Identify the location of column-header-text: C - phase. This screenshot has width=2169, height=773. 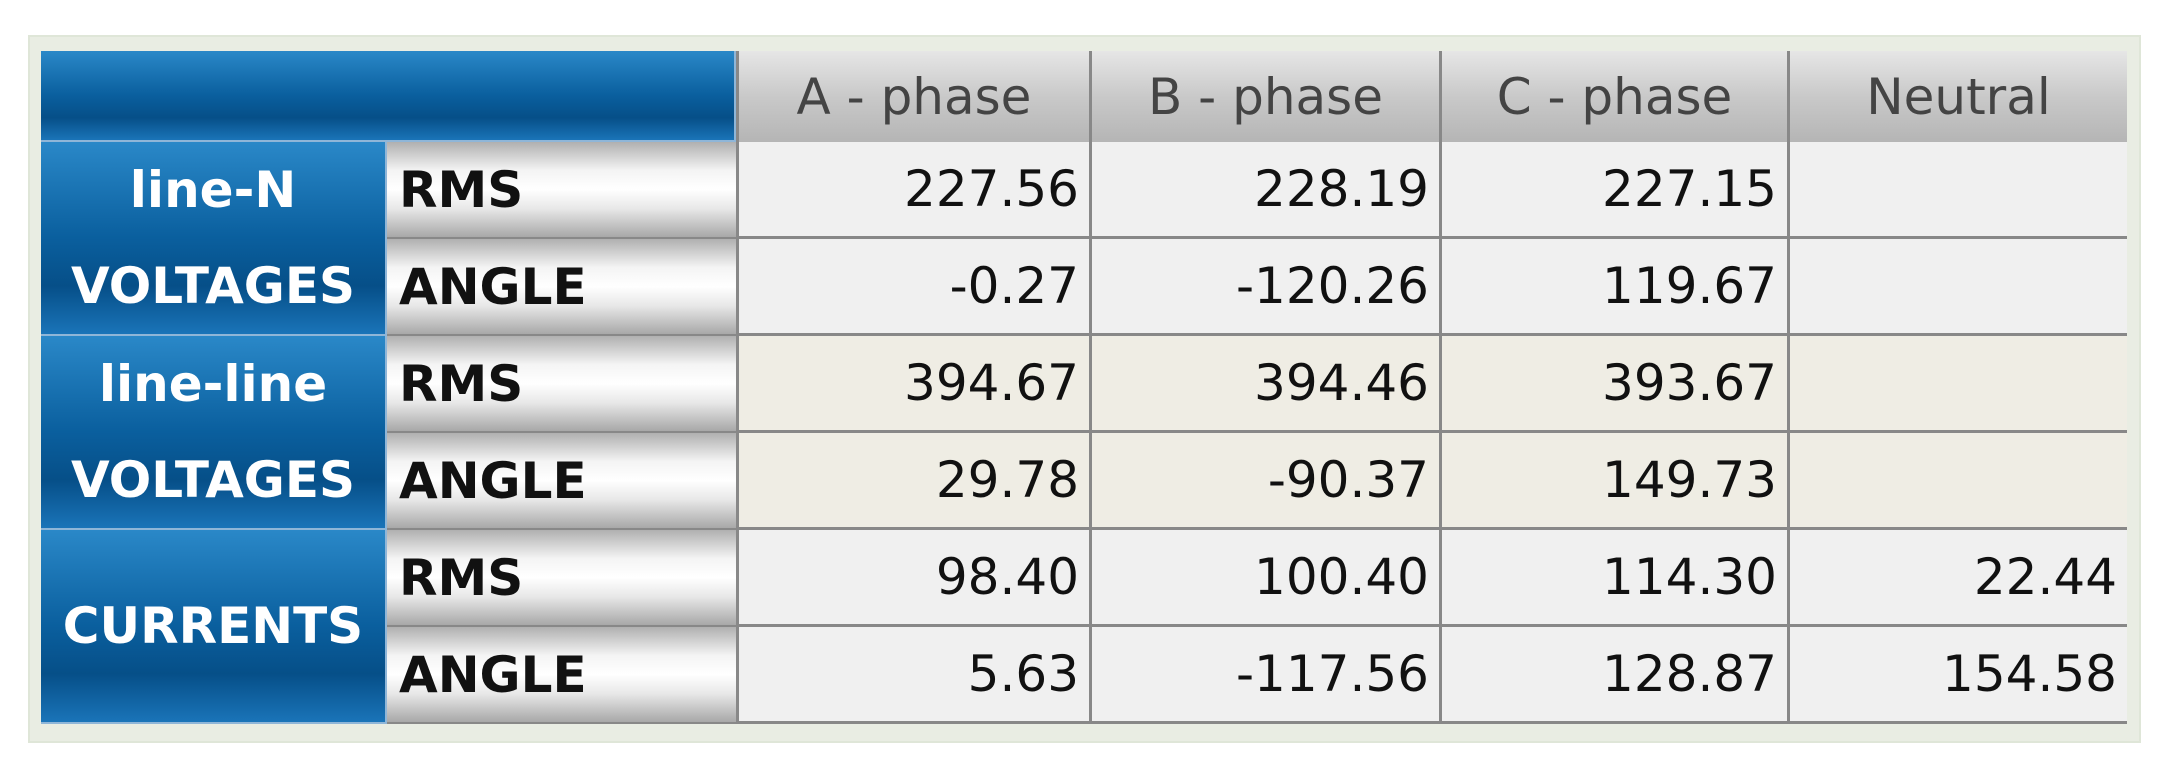
(1614, 96).